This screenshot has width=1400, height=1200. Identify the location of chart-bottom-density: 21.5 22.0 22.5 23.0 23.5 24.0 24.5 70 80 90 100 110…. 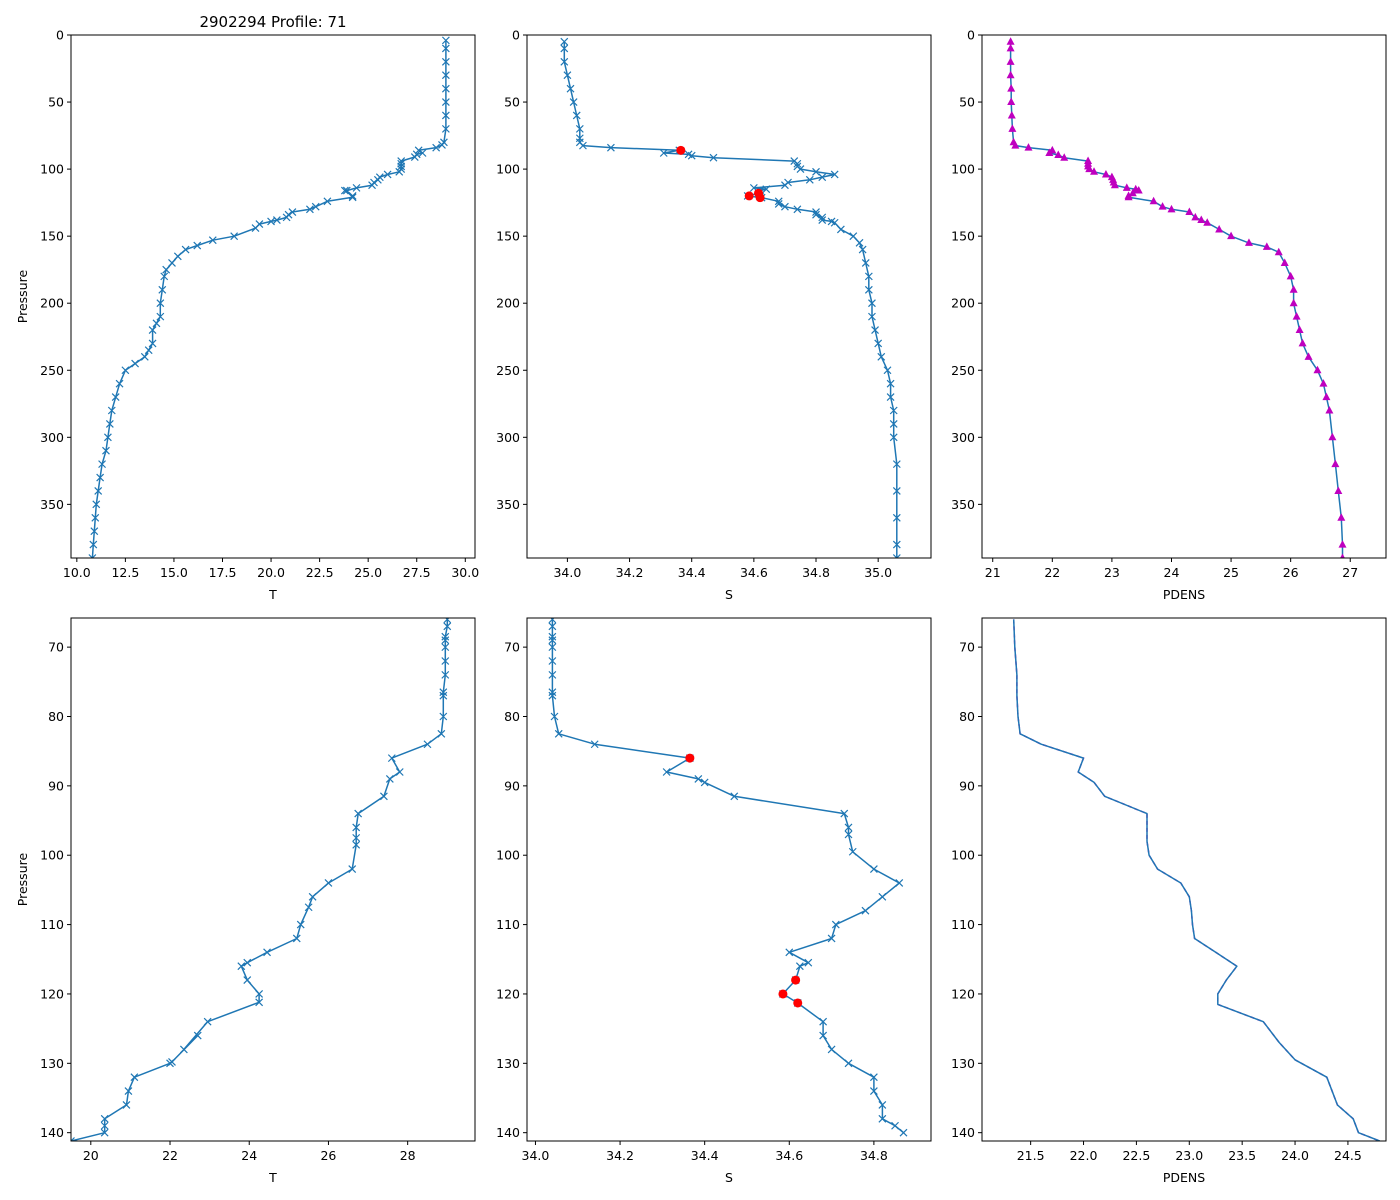
(1169, 901).